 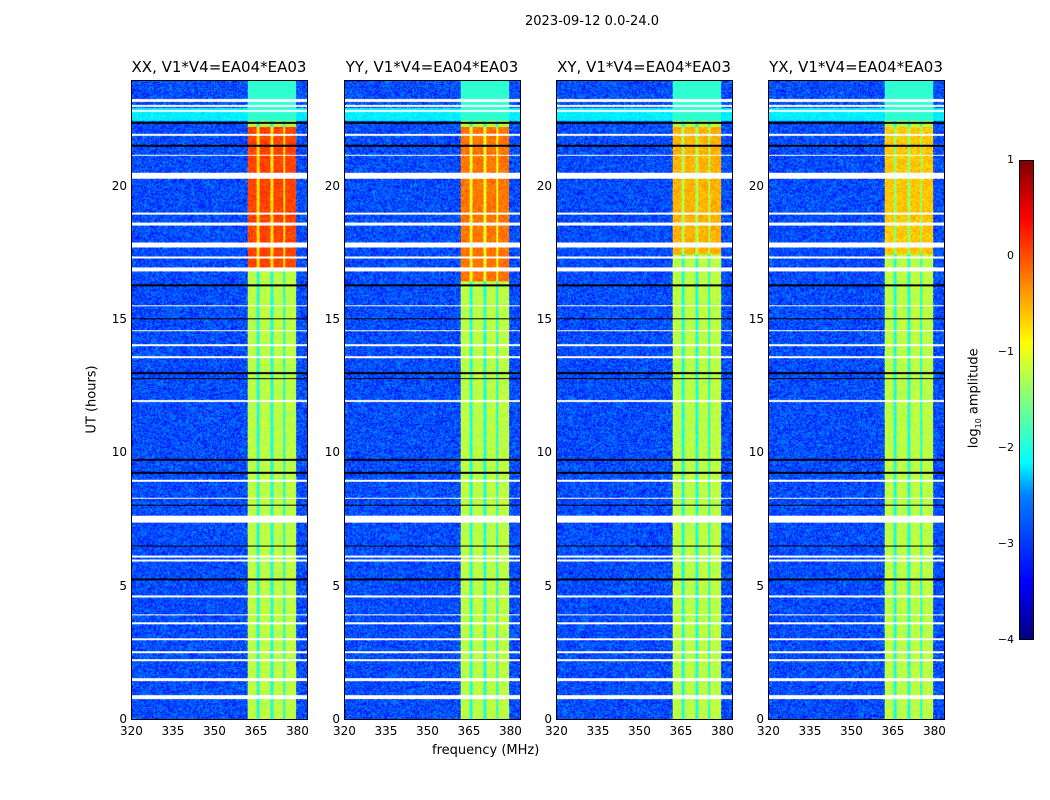 What do you see at coordinates (979, 423) in the screenshot?
I see `cb-label-sub: 10` at bounding box center [979, 423].